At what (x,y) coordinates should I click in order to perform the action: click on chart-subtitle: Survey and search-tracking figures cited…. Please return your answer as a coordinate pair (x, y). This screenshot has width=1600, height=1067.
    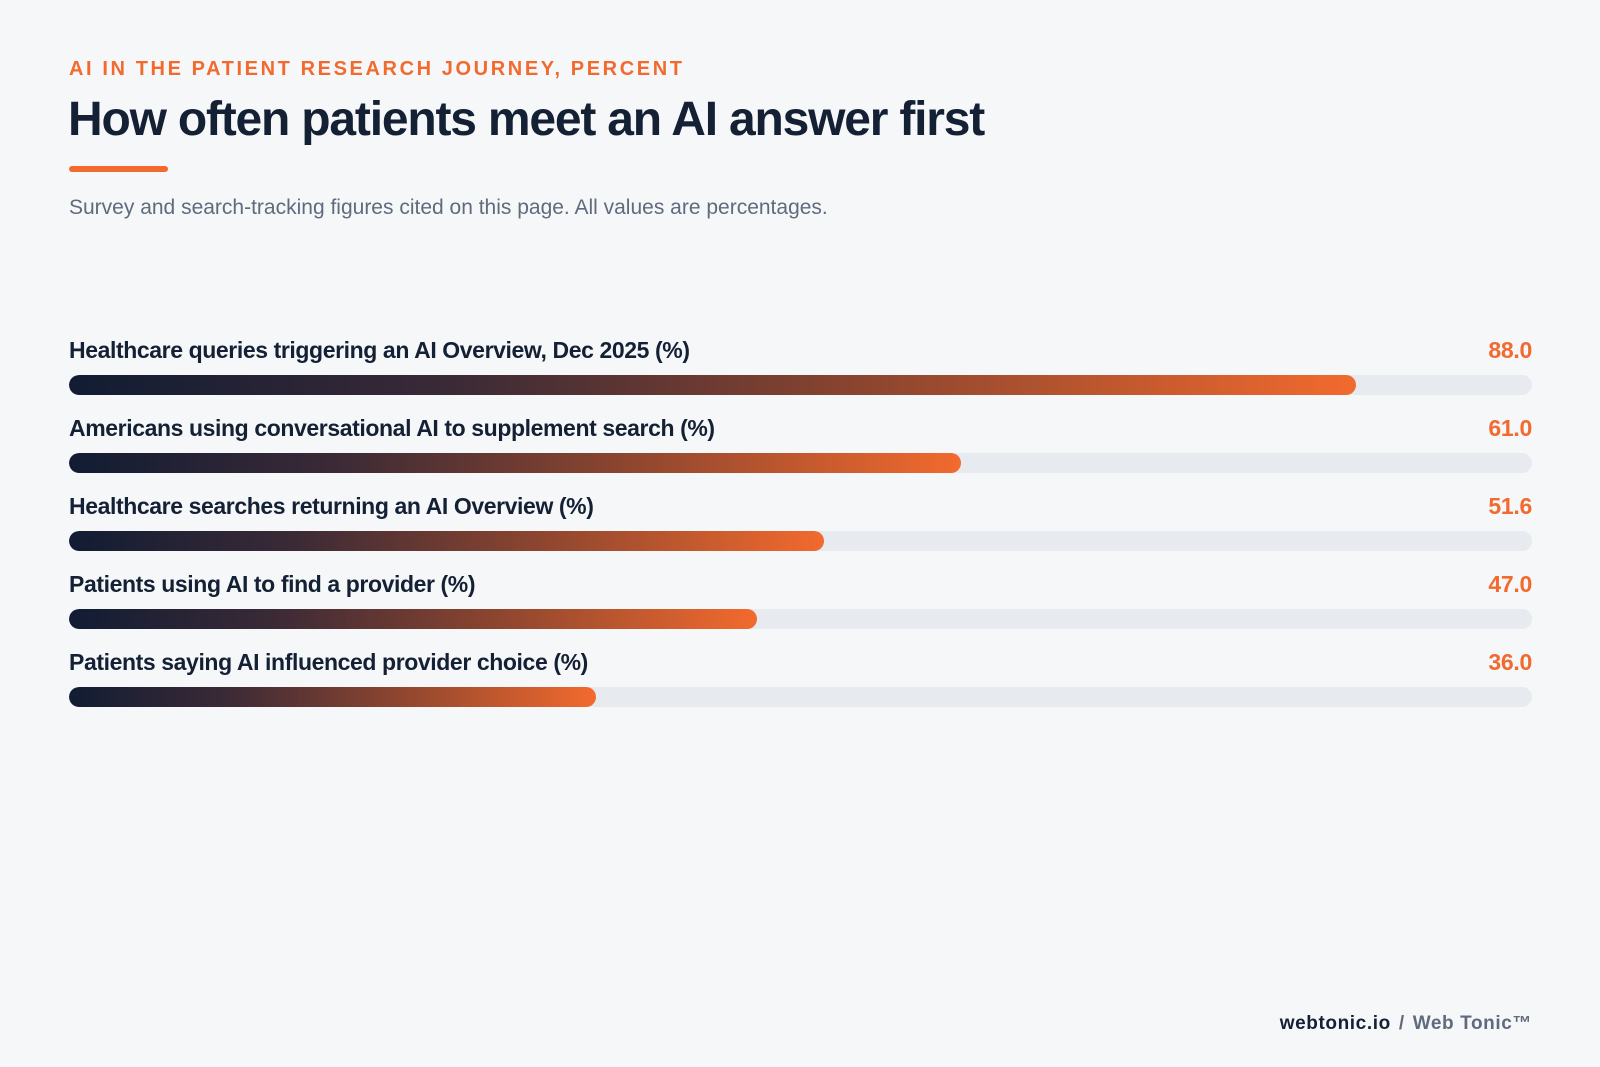
    Looking at the image, I should click on (448, 207).